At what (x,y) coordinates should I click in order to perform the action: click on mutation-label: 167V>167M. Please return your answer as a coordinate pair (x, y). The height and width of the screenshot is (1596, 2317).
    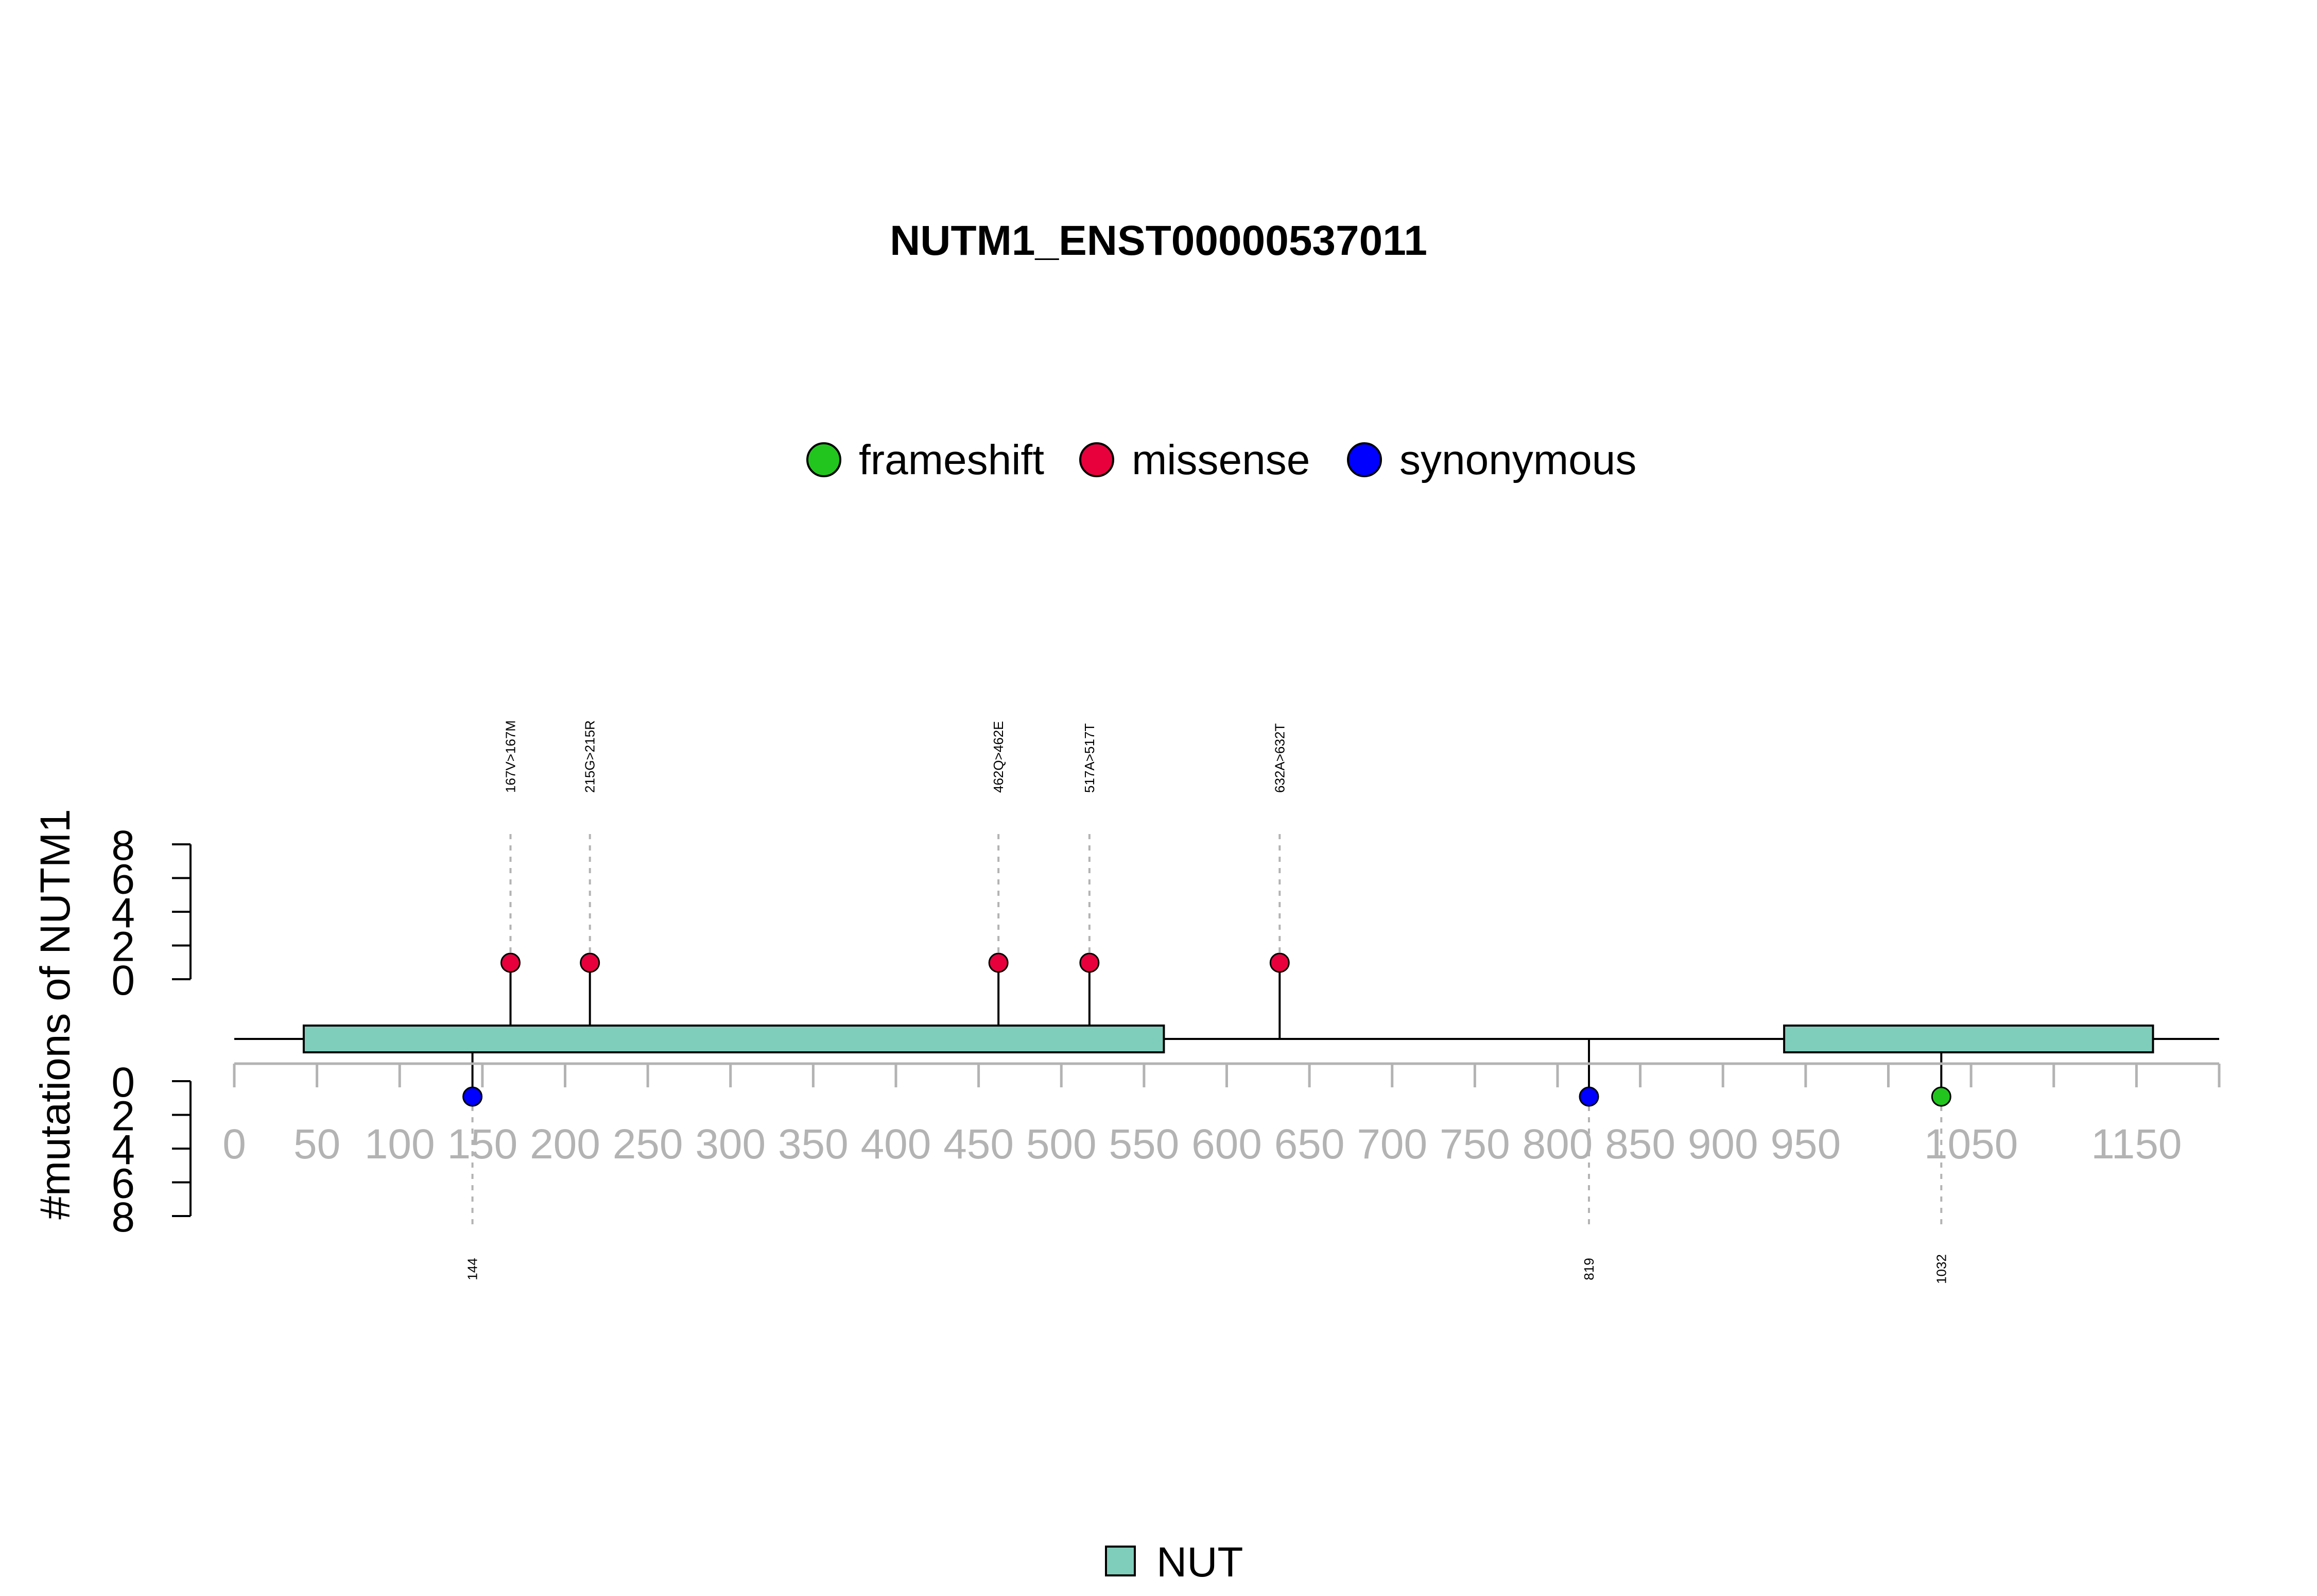
    Looking at the image, I should click on (510, 757).